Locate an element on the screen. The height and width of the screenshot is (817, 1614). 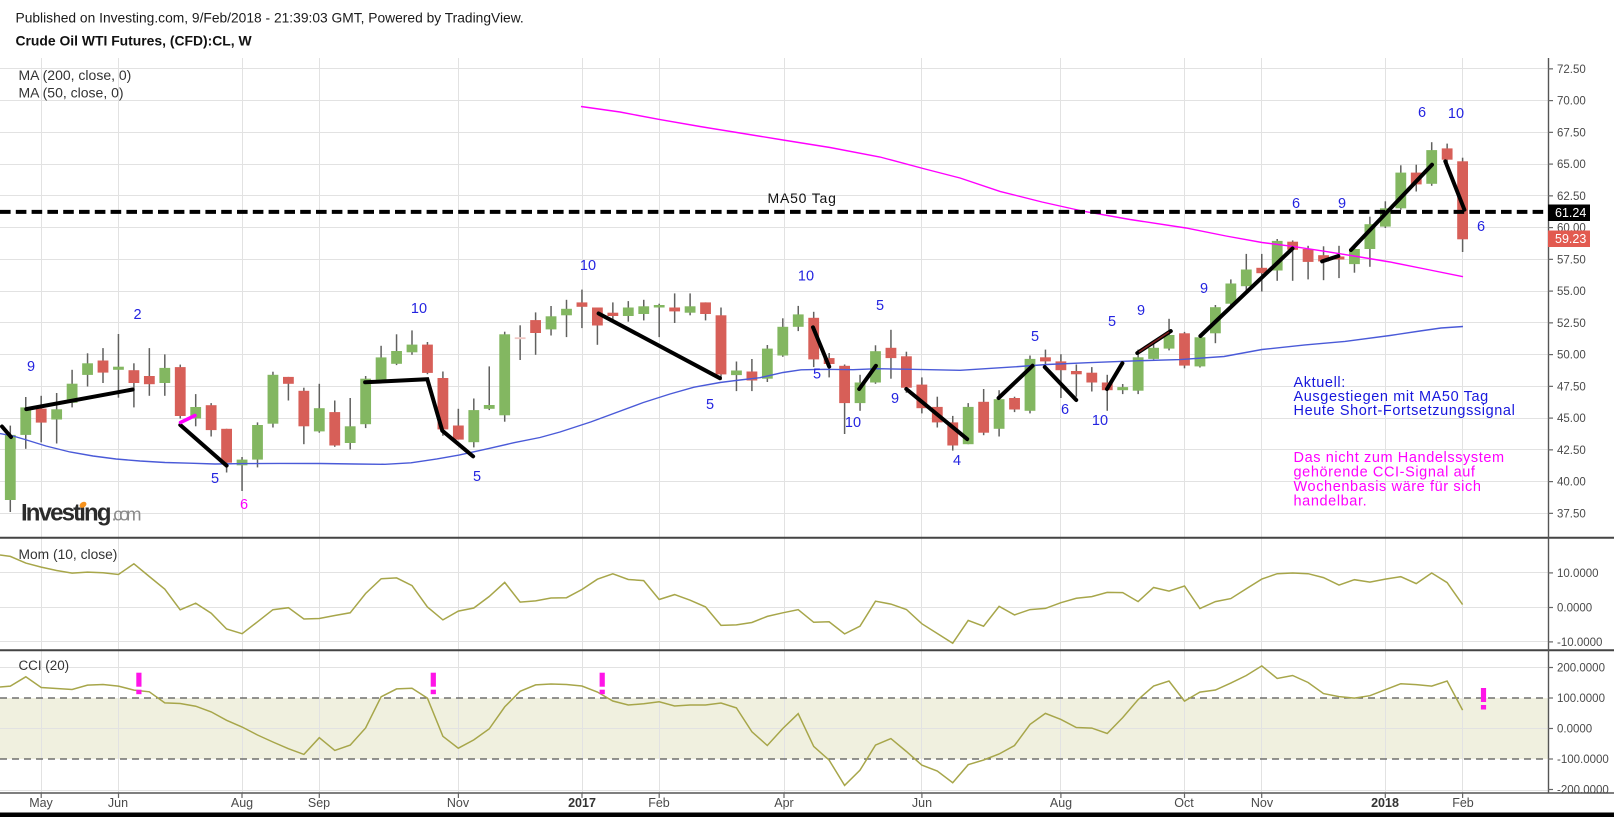
svg-text: 70.00 is located at coordinates (1571, 102).